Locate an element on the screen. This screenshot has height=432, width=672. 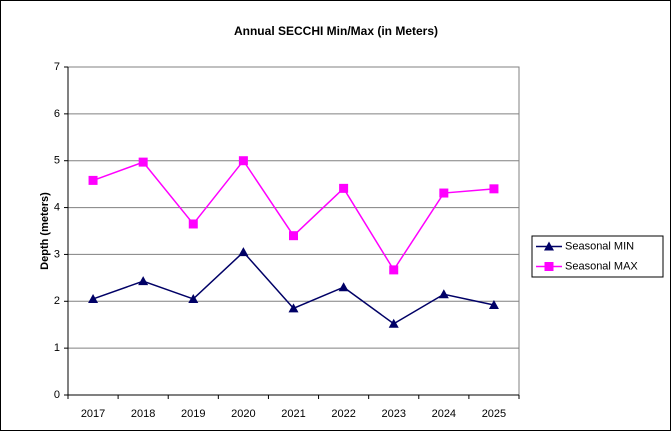
legend-label: Seasonal MIN is located at coordinates (599, 246).